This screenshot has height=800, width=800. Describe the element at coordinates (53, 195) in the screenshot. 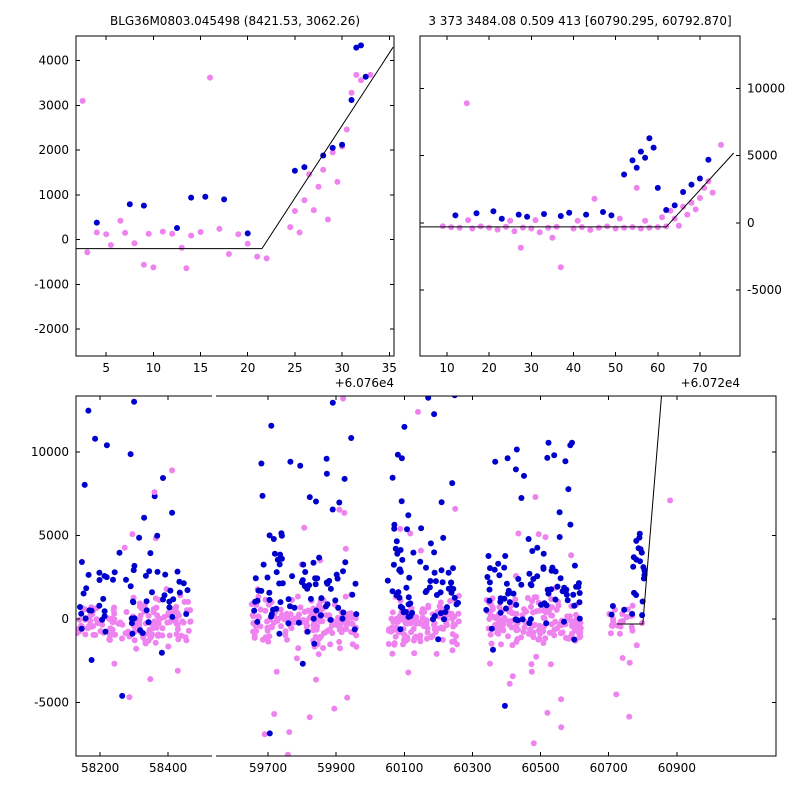

I see `y-tick-label: 1000` at that location.